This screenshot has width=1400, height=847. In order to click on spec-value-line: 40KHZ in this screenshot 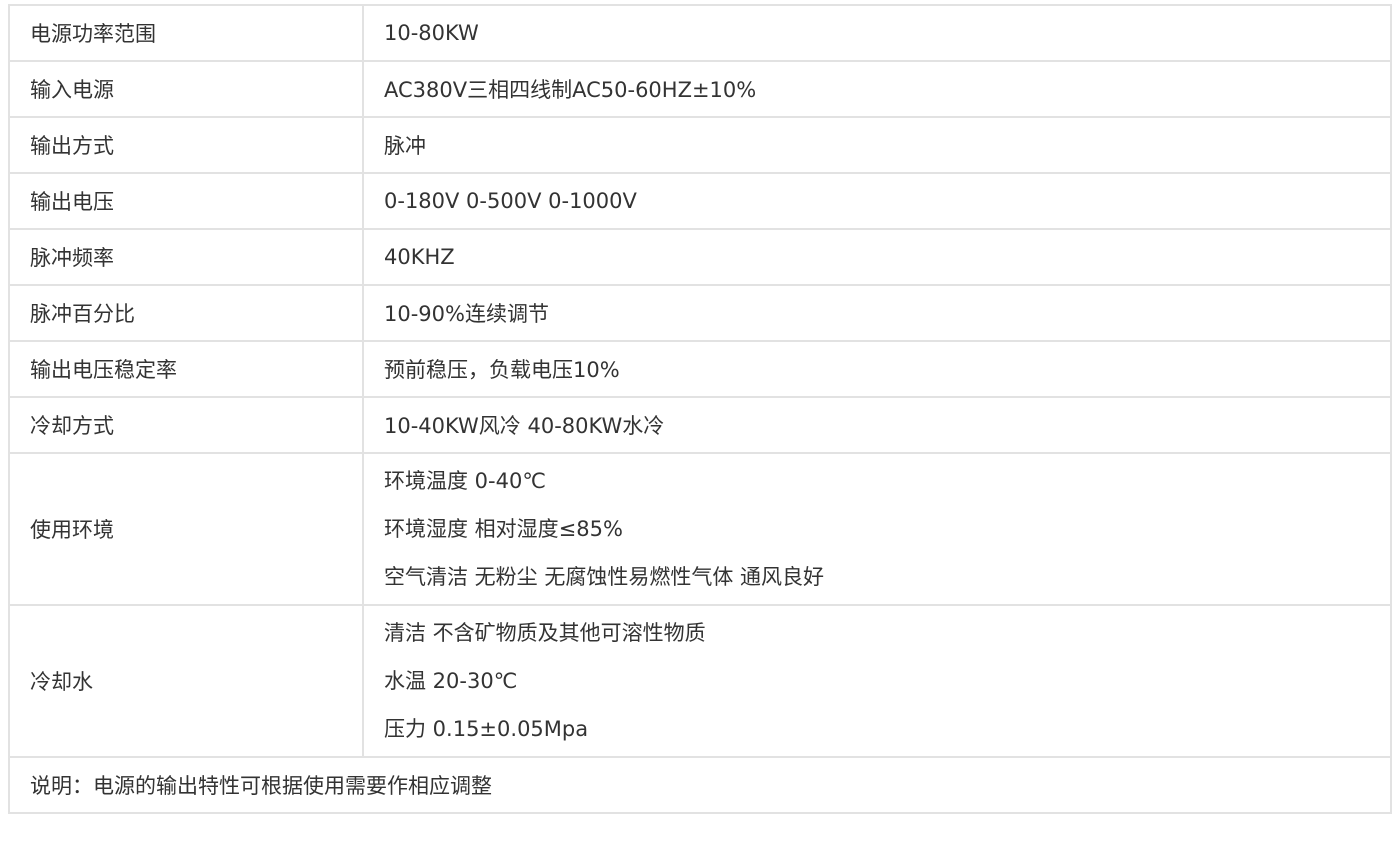, I will do `click(419, 257)`.